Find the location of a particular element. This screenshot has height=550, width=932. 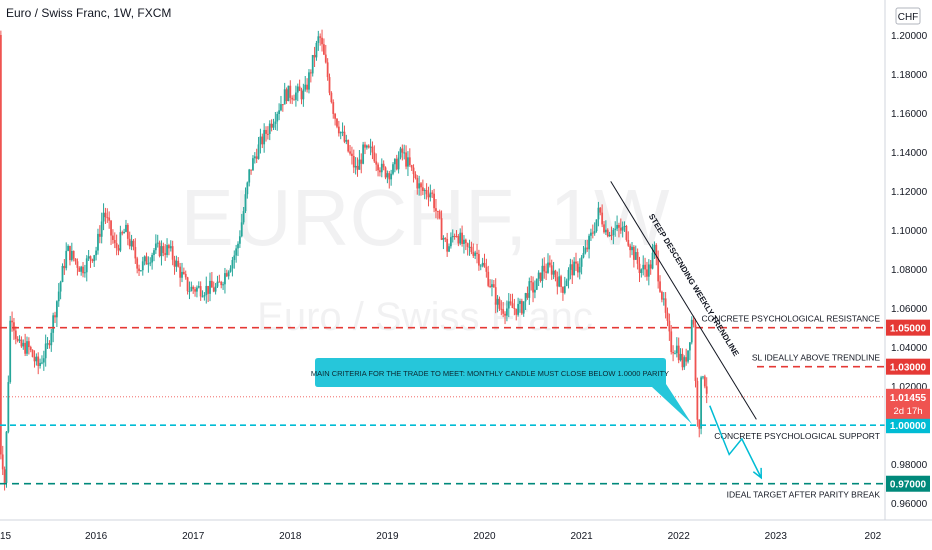

currency-badge is located at coordinates (908, 16).